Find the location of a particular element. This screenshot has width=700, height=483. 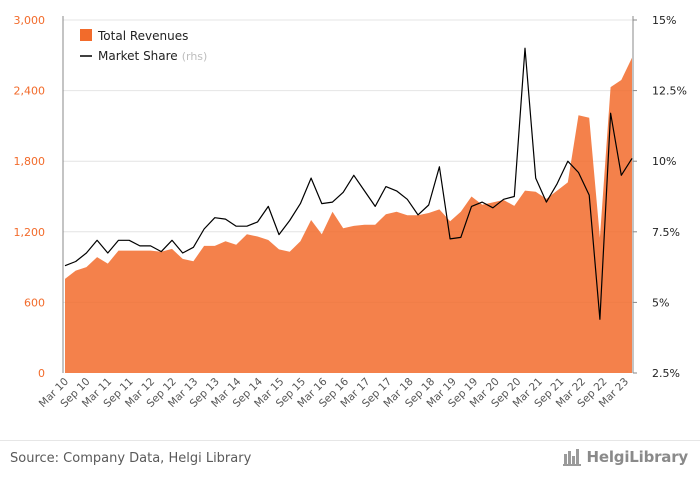

right-axis-tick-label: 5% is located at coordinates (660, 302).